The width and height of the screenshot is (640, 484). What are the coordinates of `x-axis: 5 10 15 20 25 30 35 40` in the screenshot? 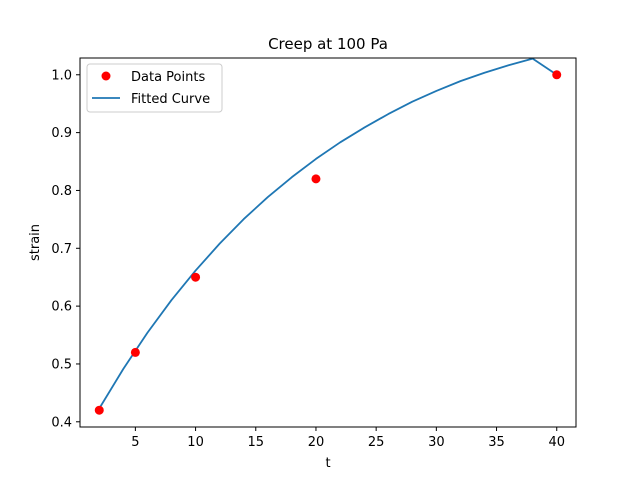 It's located at (348, 438).